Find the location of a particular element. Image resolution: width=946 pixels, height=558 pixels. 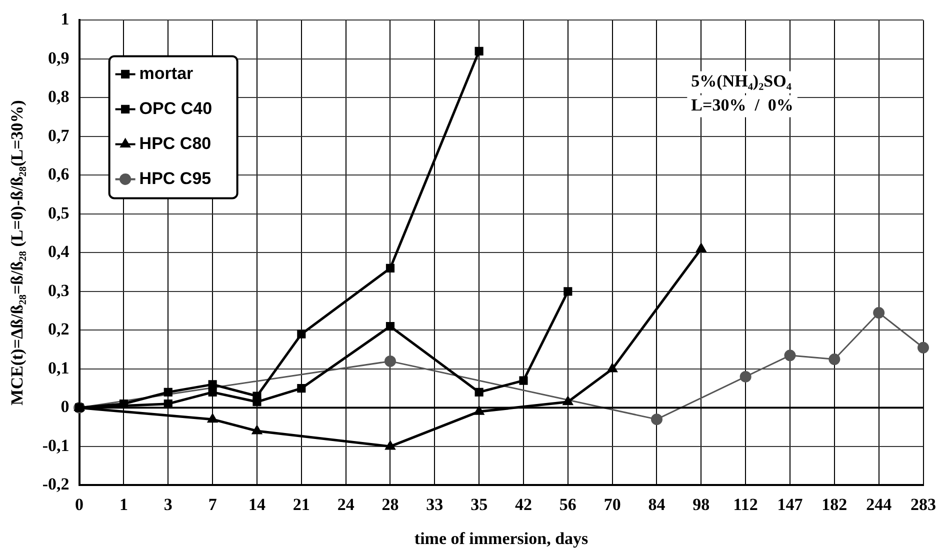

y-tick-label: 0,1 is located at coordinates (59, 368).